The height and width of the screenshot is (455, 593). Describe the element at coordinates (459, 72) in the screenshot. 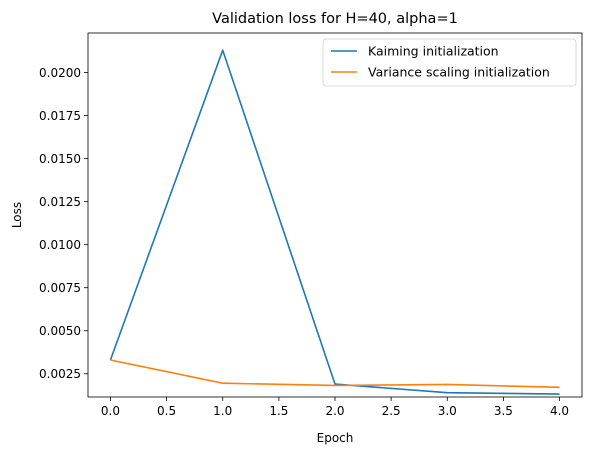

I see `legend-label: Variance scaling initialization` at that location.